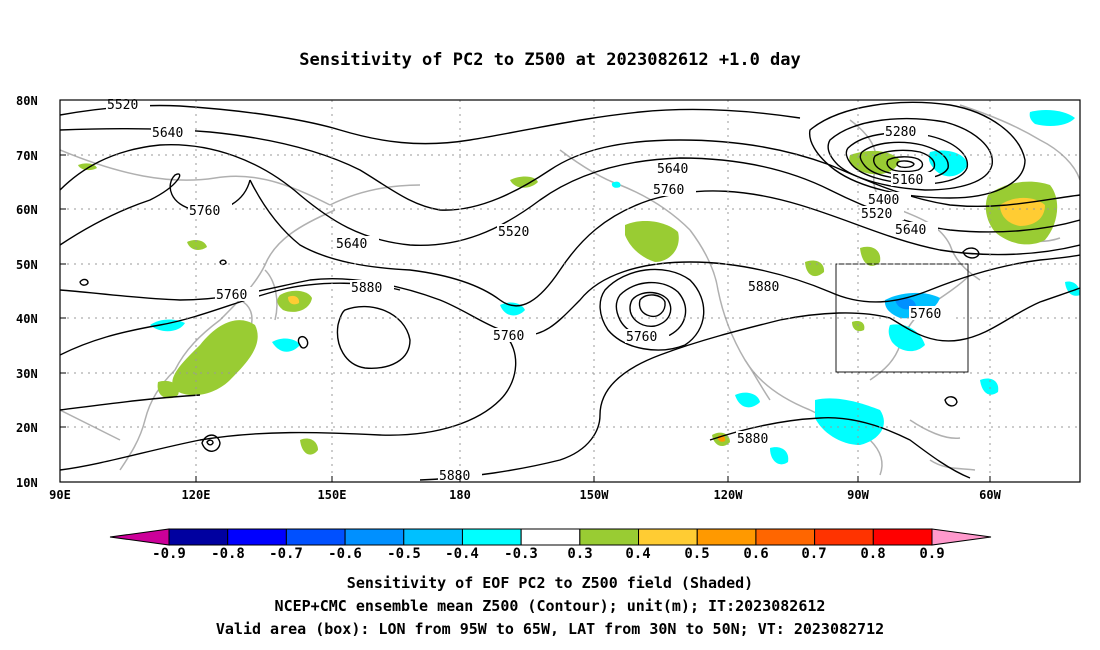 This screenshot has width=1100, height=650. What do you see at coordinates (931, 554) in the screenshot?
I see `colorbar-label: 0.9` at bounding box center [931, 554].